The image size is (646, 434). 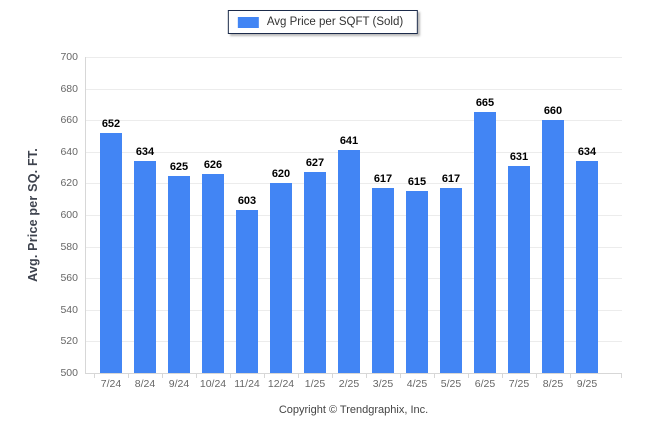 I want to click on bar-value-label: 625, so click(x=179, y=166).